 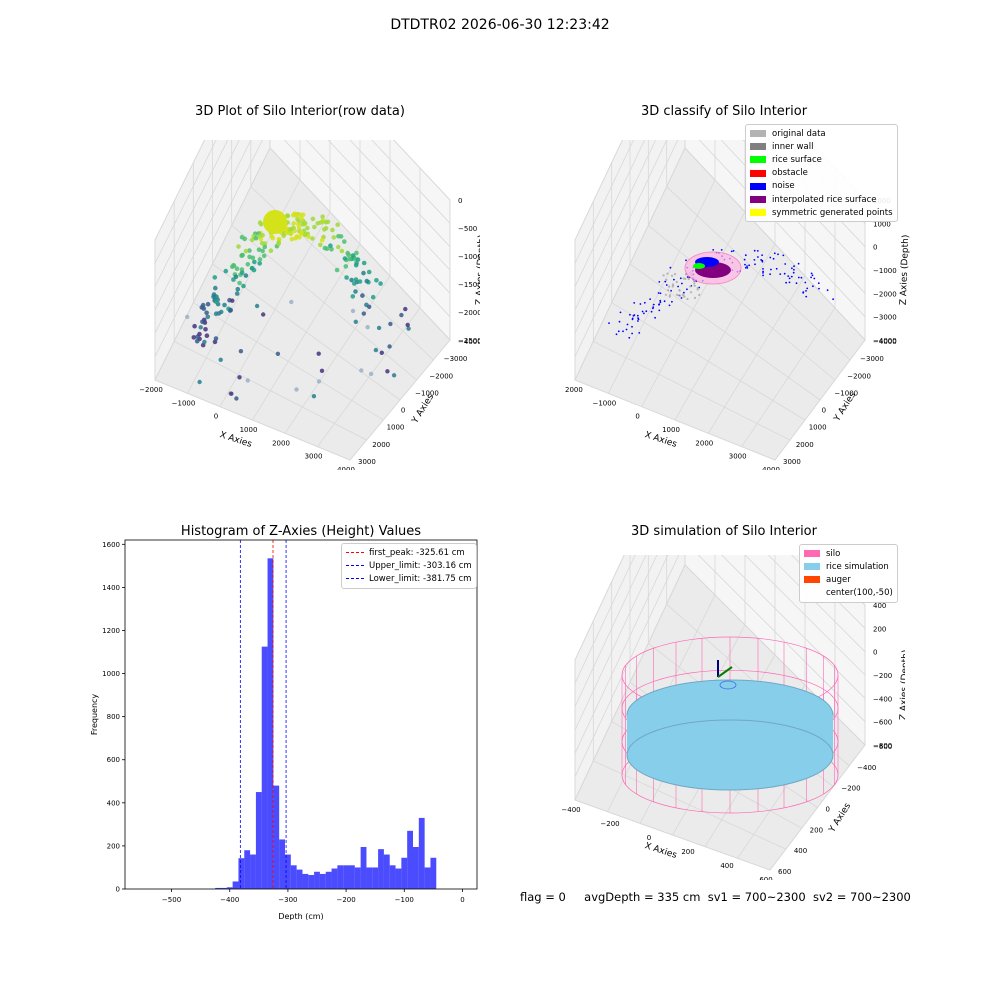 What do you see at coordinates (848, 593) in the screenshot?
I see `simulation-legend-item: center(100,-50)` at bounding box center [848, 593].